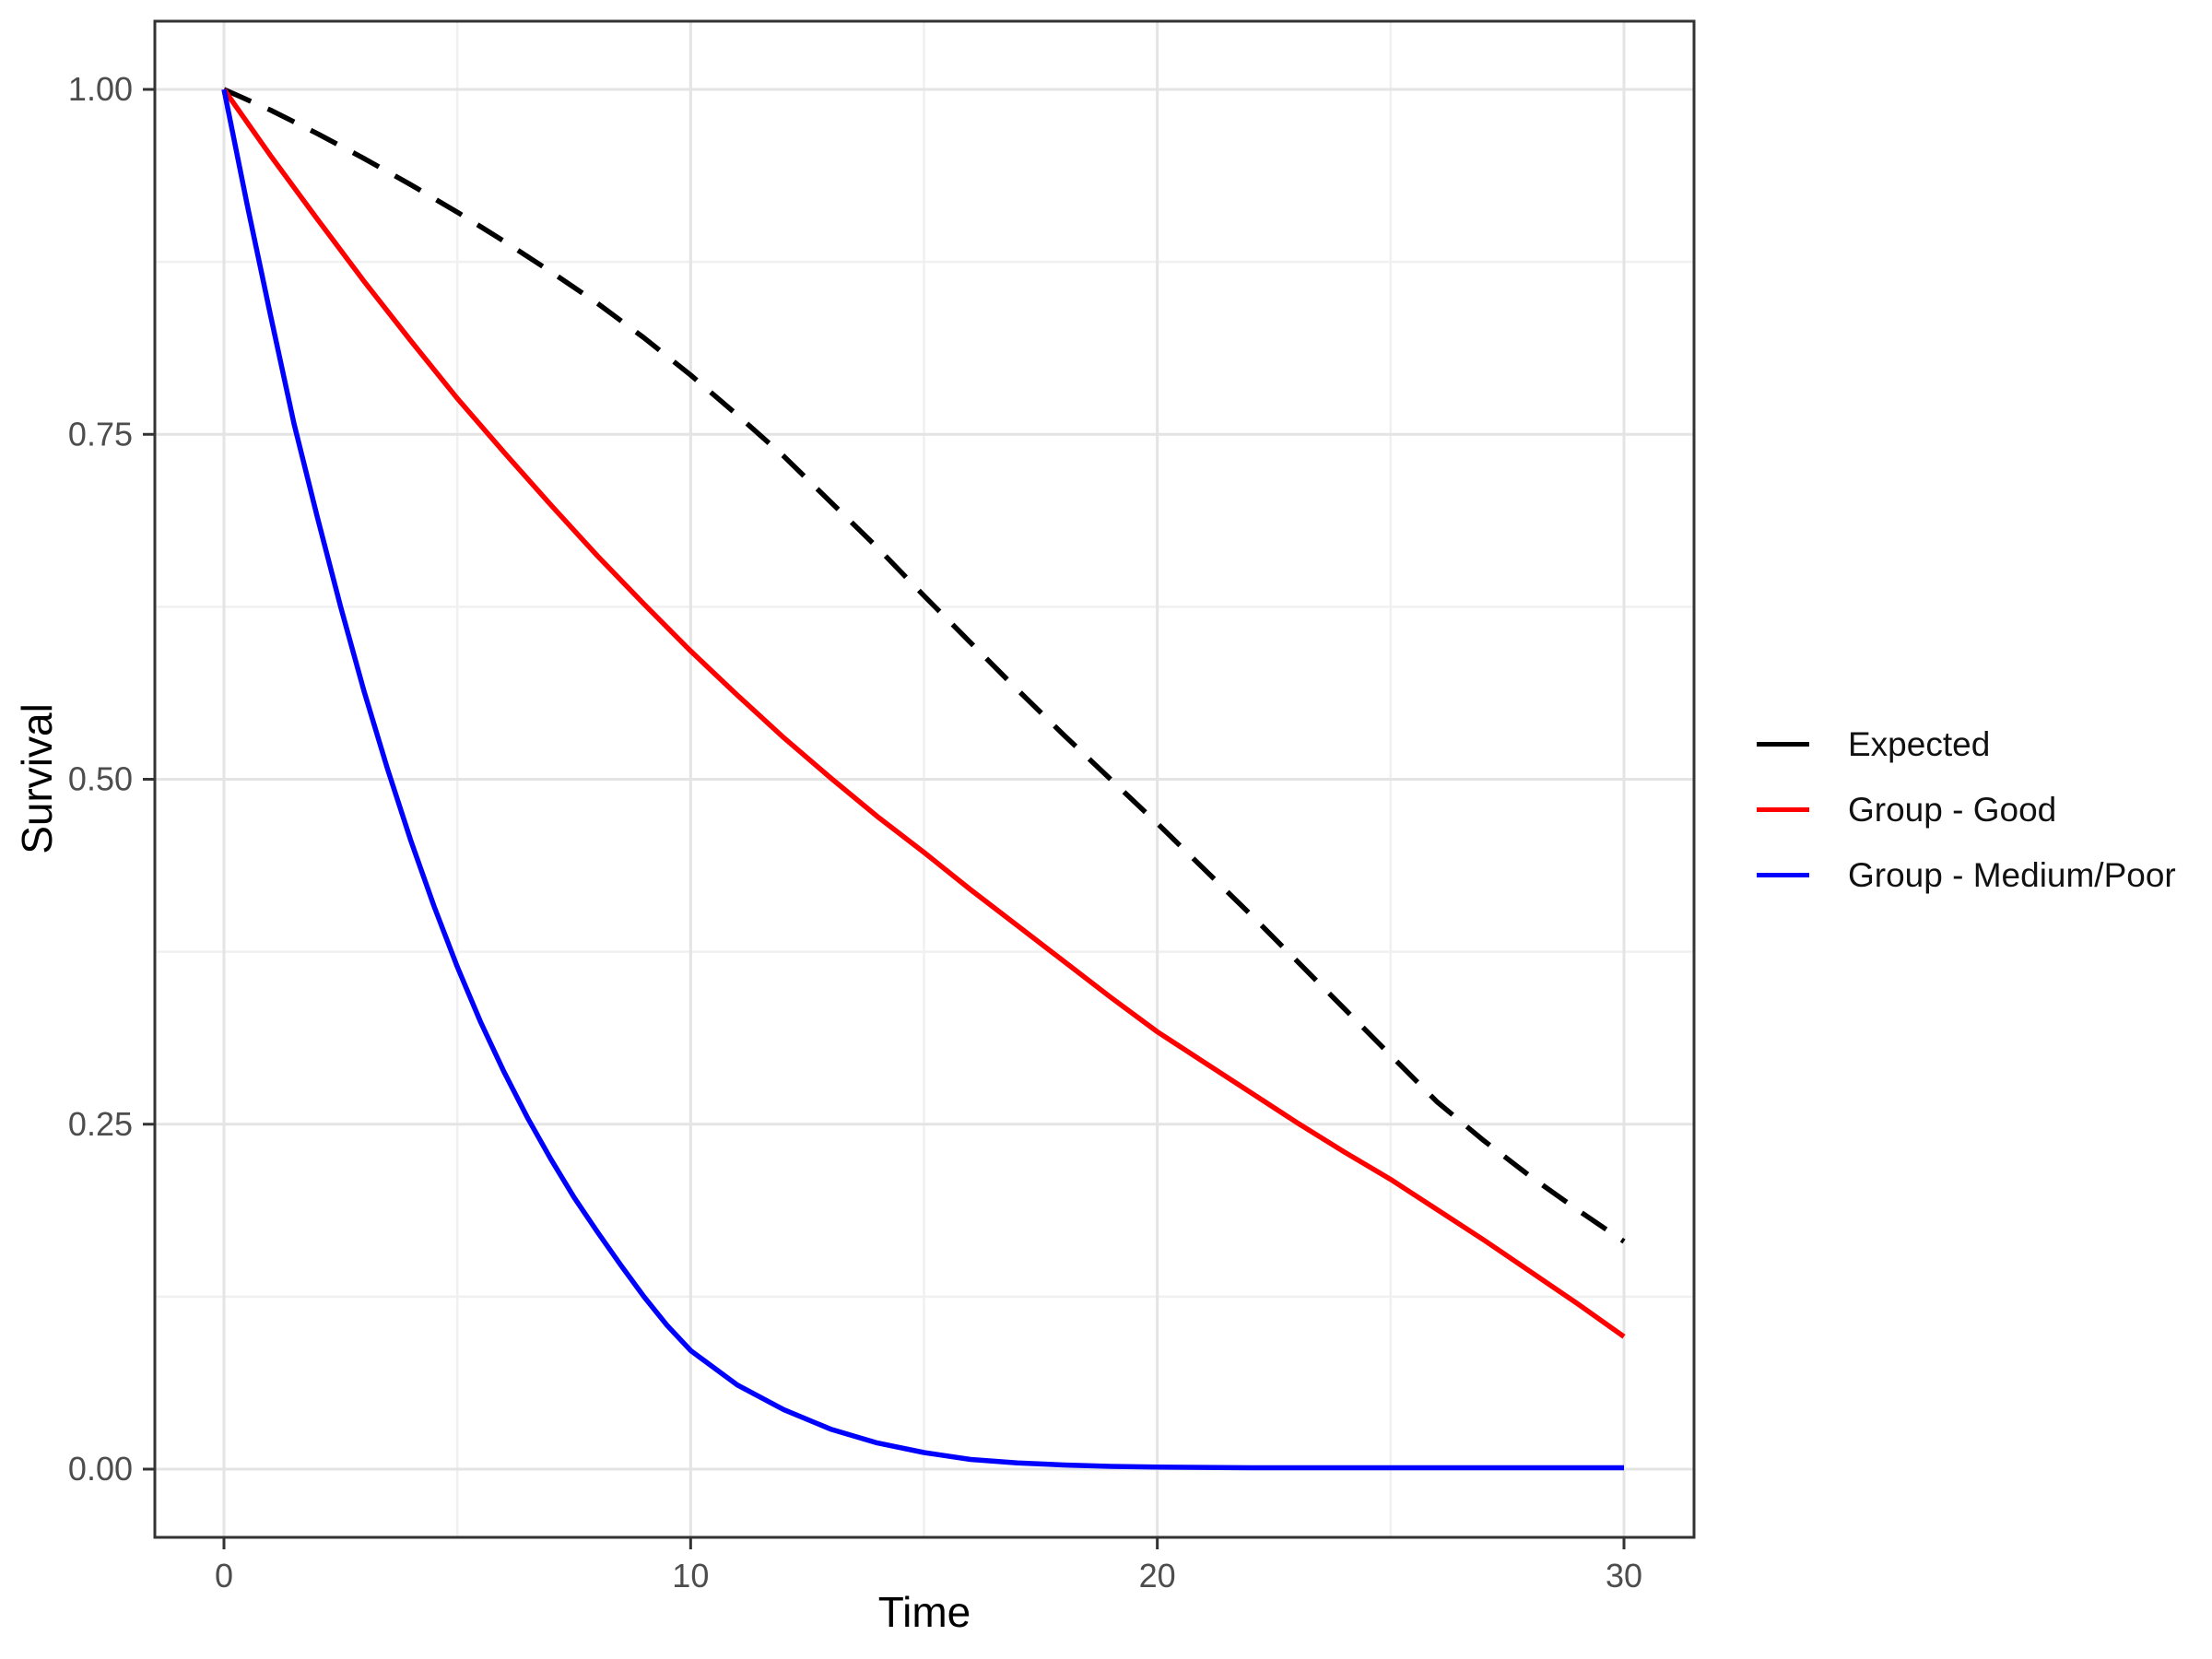 This screenshot has width=2212, height=1659. What do you see at coordinates (100, 1124) in the screenshot?
I see `y-tick-label: 0.25` at bounding box center [100, 1124].